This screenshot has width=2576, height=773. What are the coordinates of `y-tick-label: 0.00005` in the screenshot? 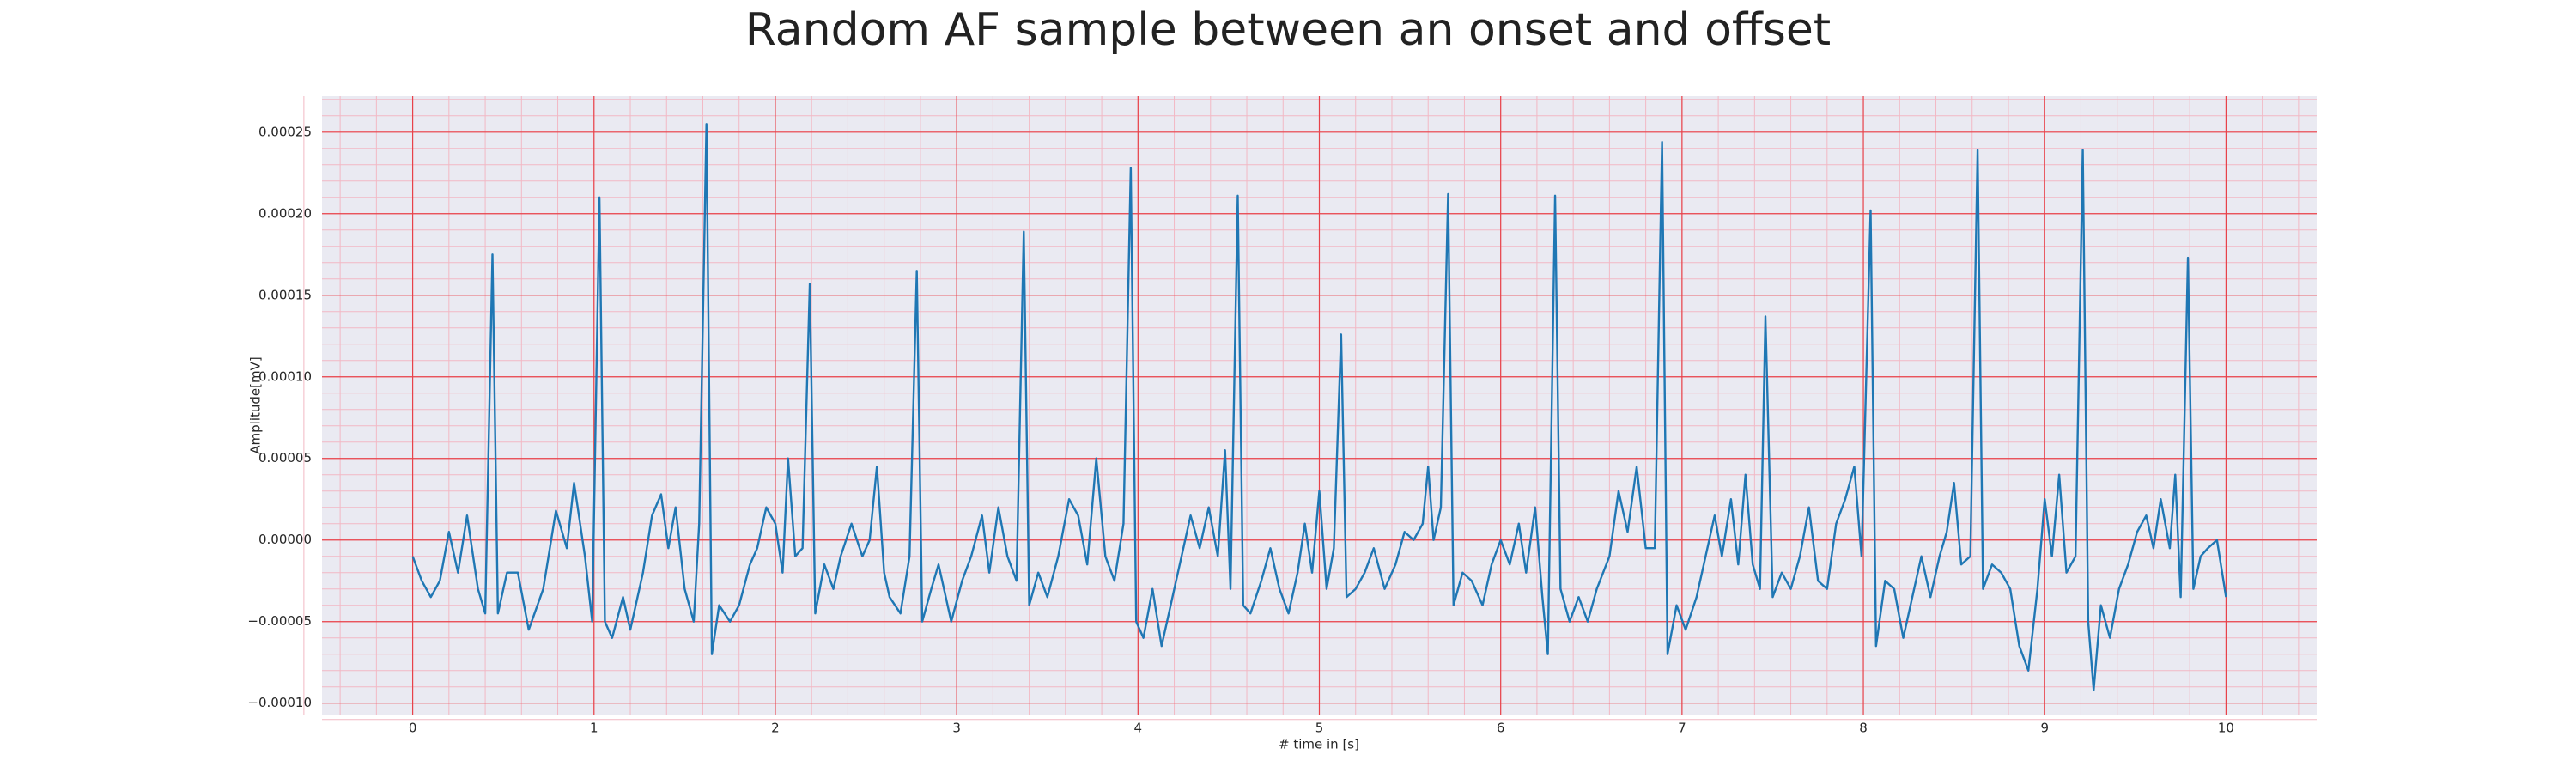 It's located at (285, 458).